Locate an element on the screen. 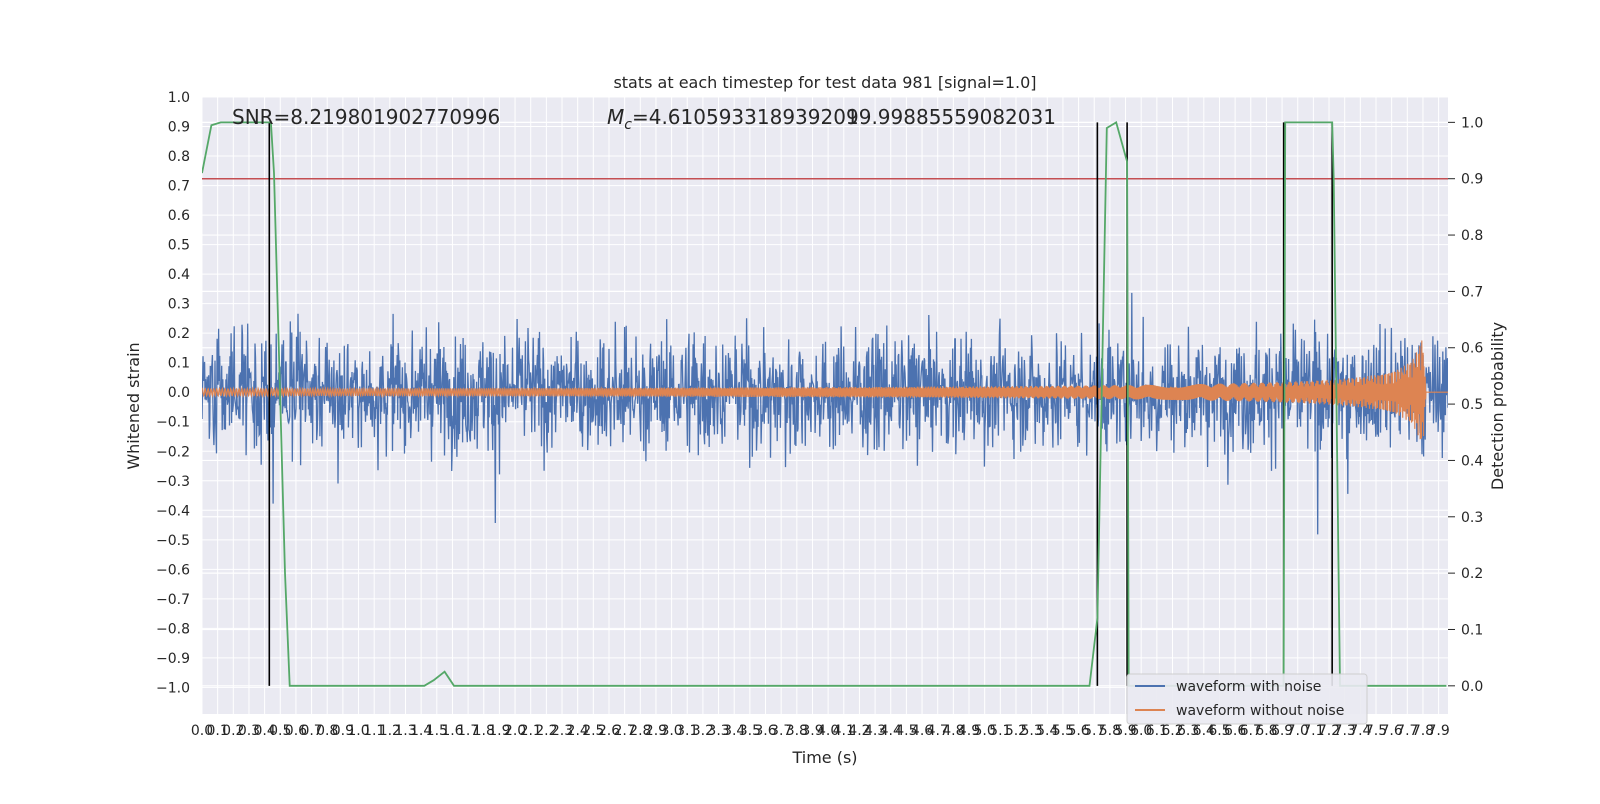 This screenshot has width=1600, height=804. y-left-tick-label: −0.3 is located at coordinates (173, 482).